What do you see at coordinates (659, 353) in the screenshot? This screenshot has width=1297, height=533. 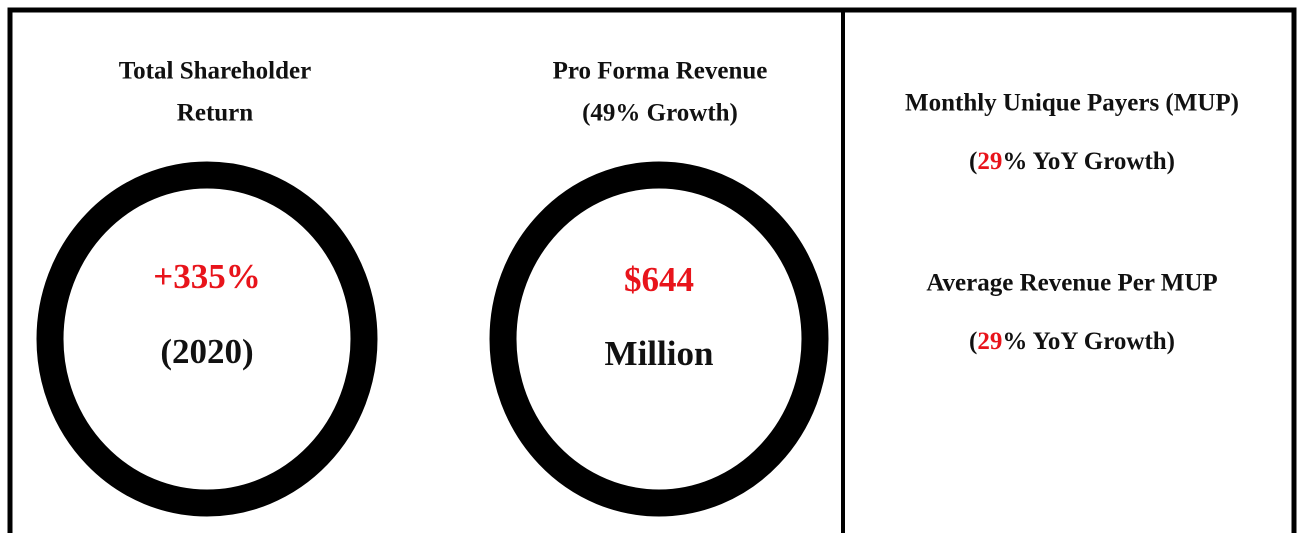 I see `panel-caption: Million` at bounding box center [659, 353].